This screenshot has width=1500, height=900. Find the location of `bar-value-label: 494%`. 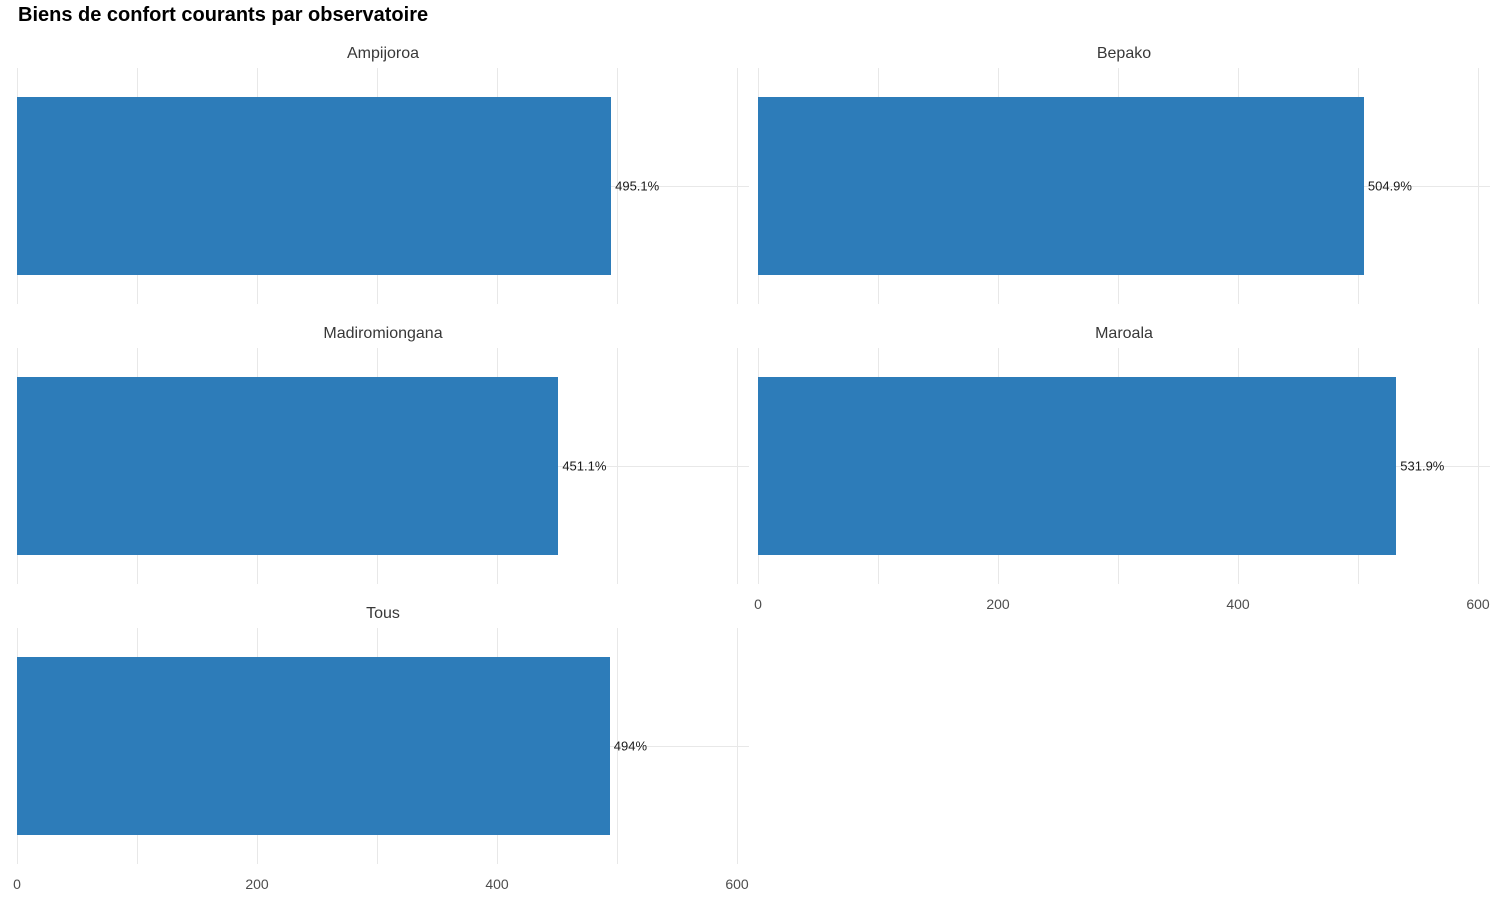

bar-value-label: 494% is located at coordinates (630, 746).